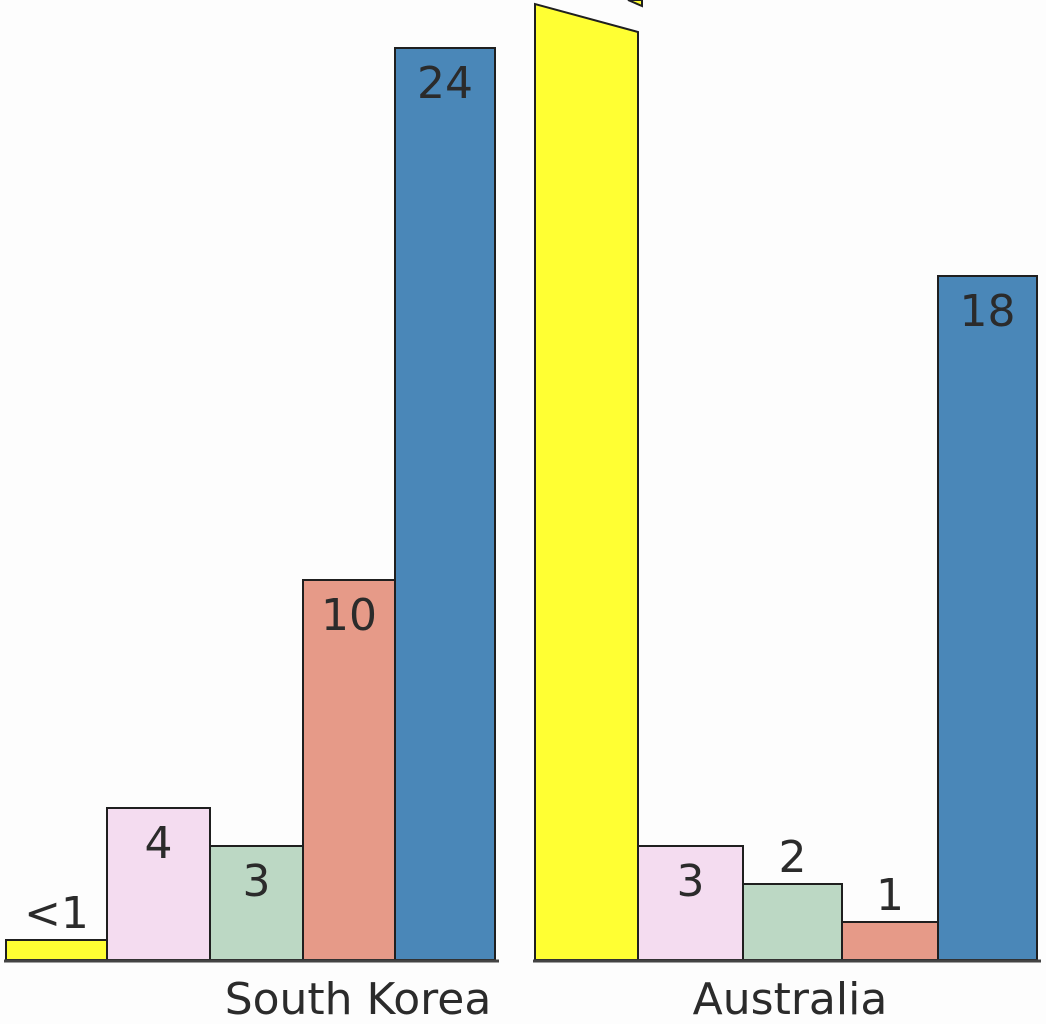 This screenshot has height=1024, width=1046. What do you see at coordinates (988, 311) in the screenshot?
I see `data-label-australia-blue: 18` at bounding box center [988, 311].